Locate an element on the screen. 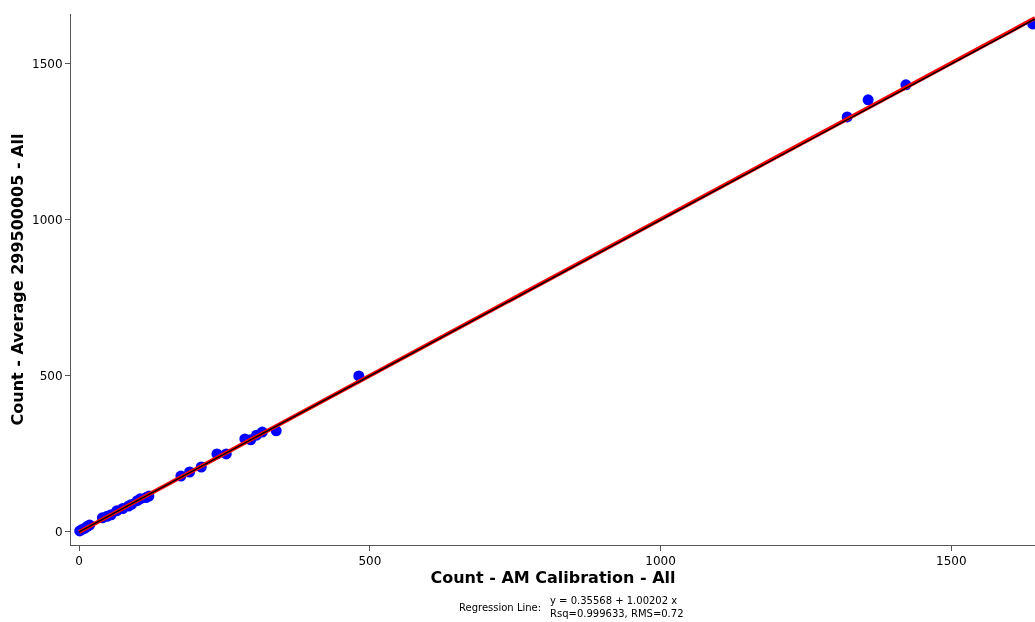 This screenshot has width=1035, height=622. x-tick-label: 1000 is located at coordinates (660, 561).